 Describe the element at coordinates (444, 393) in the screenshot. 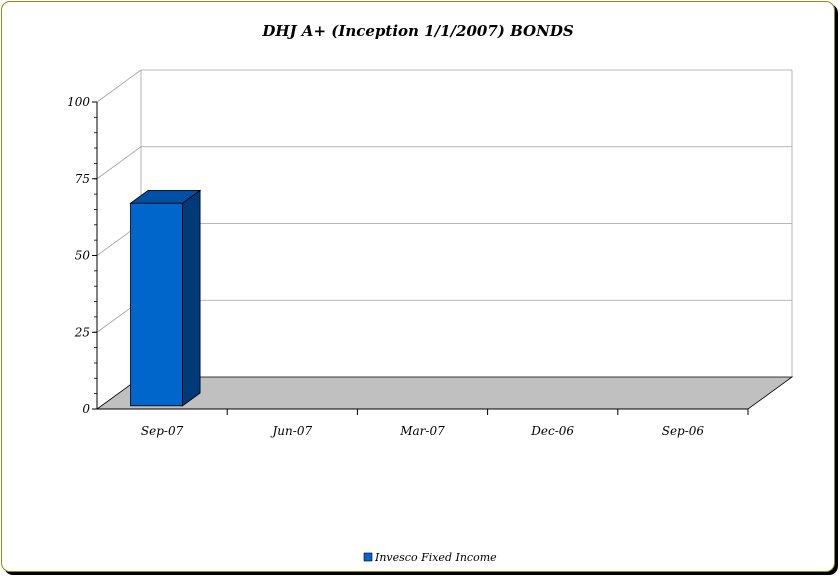

I see `chart-floor` at that location.